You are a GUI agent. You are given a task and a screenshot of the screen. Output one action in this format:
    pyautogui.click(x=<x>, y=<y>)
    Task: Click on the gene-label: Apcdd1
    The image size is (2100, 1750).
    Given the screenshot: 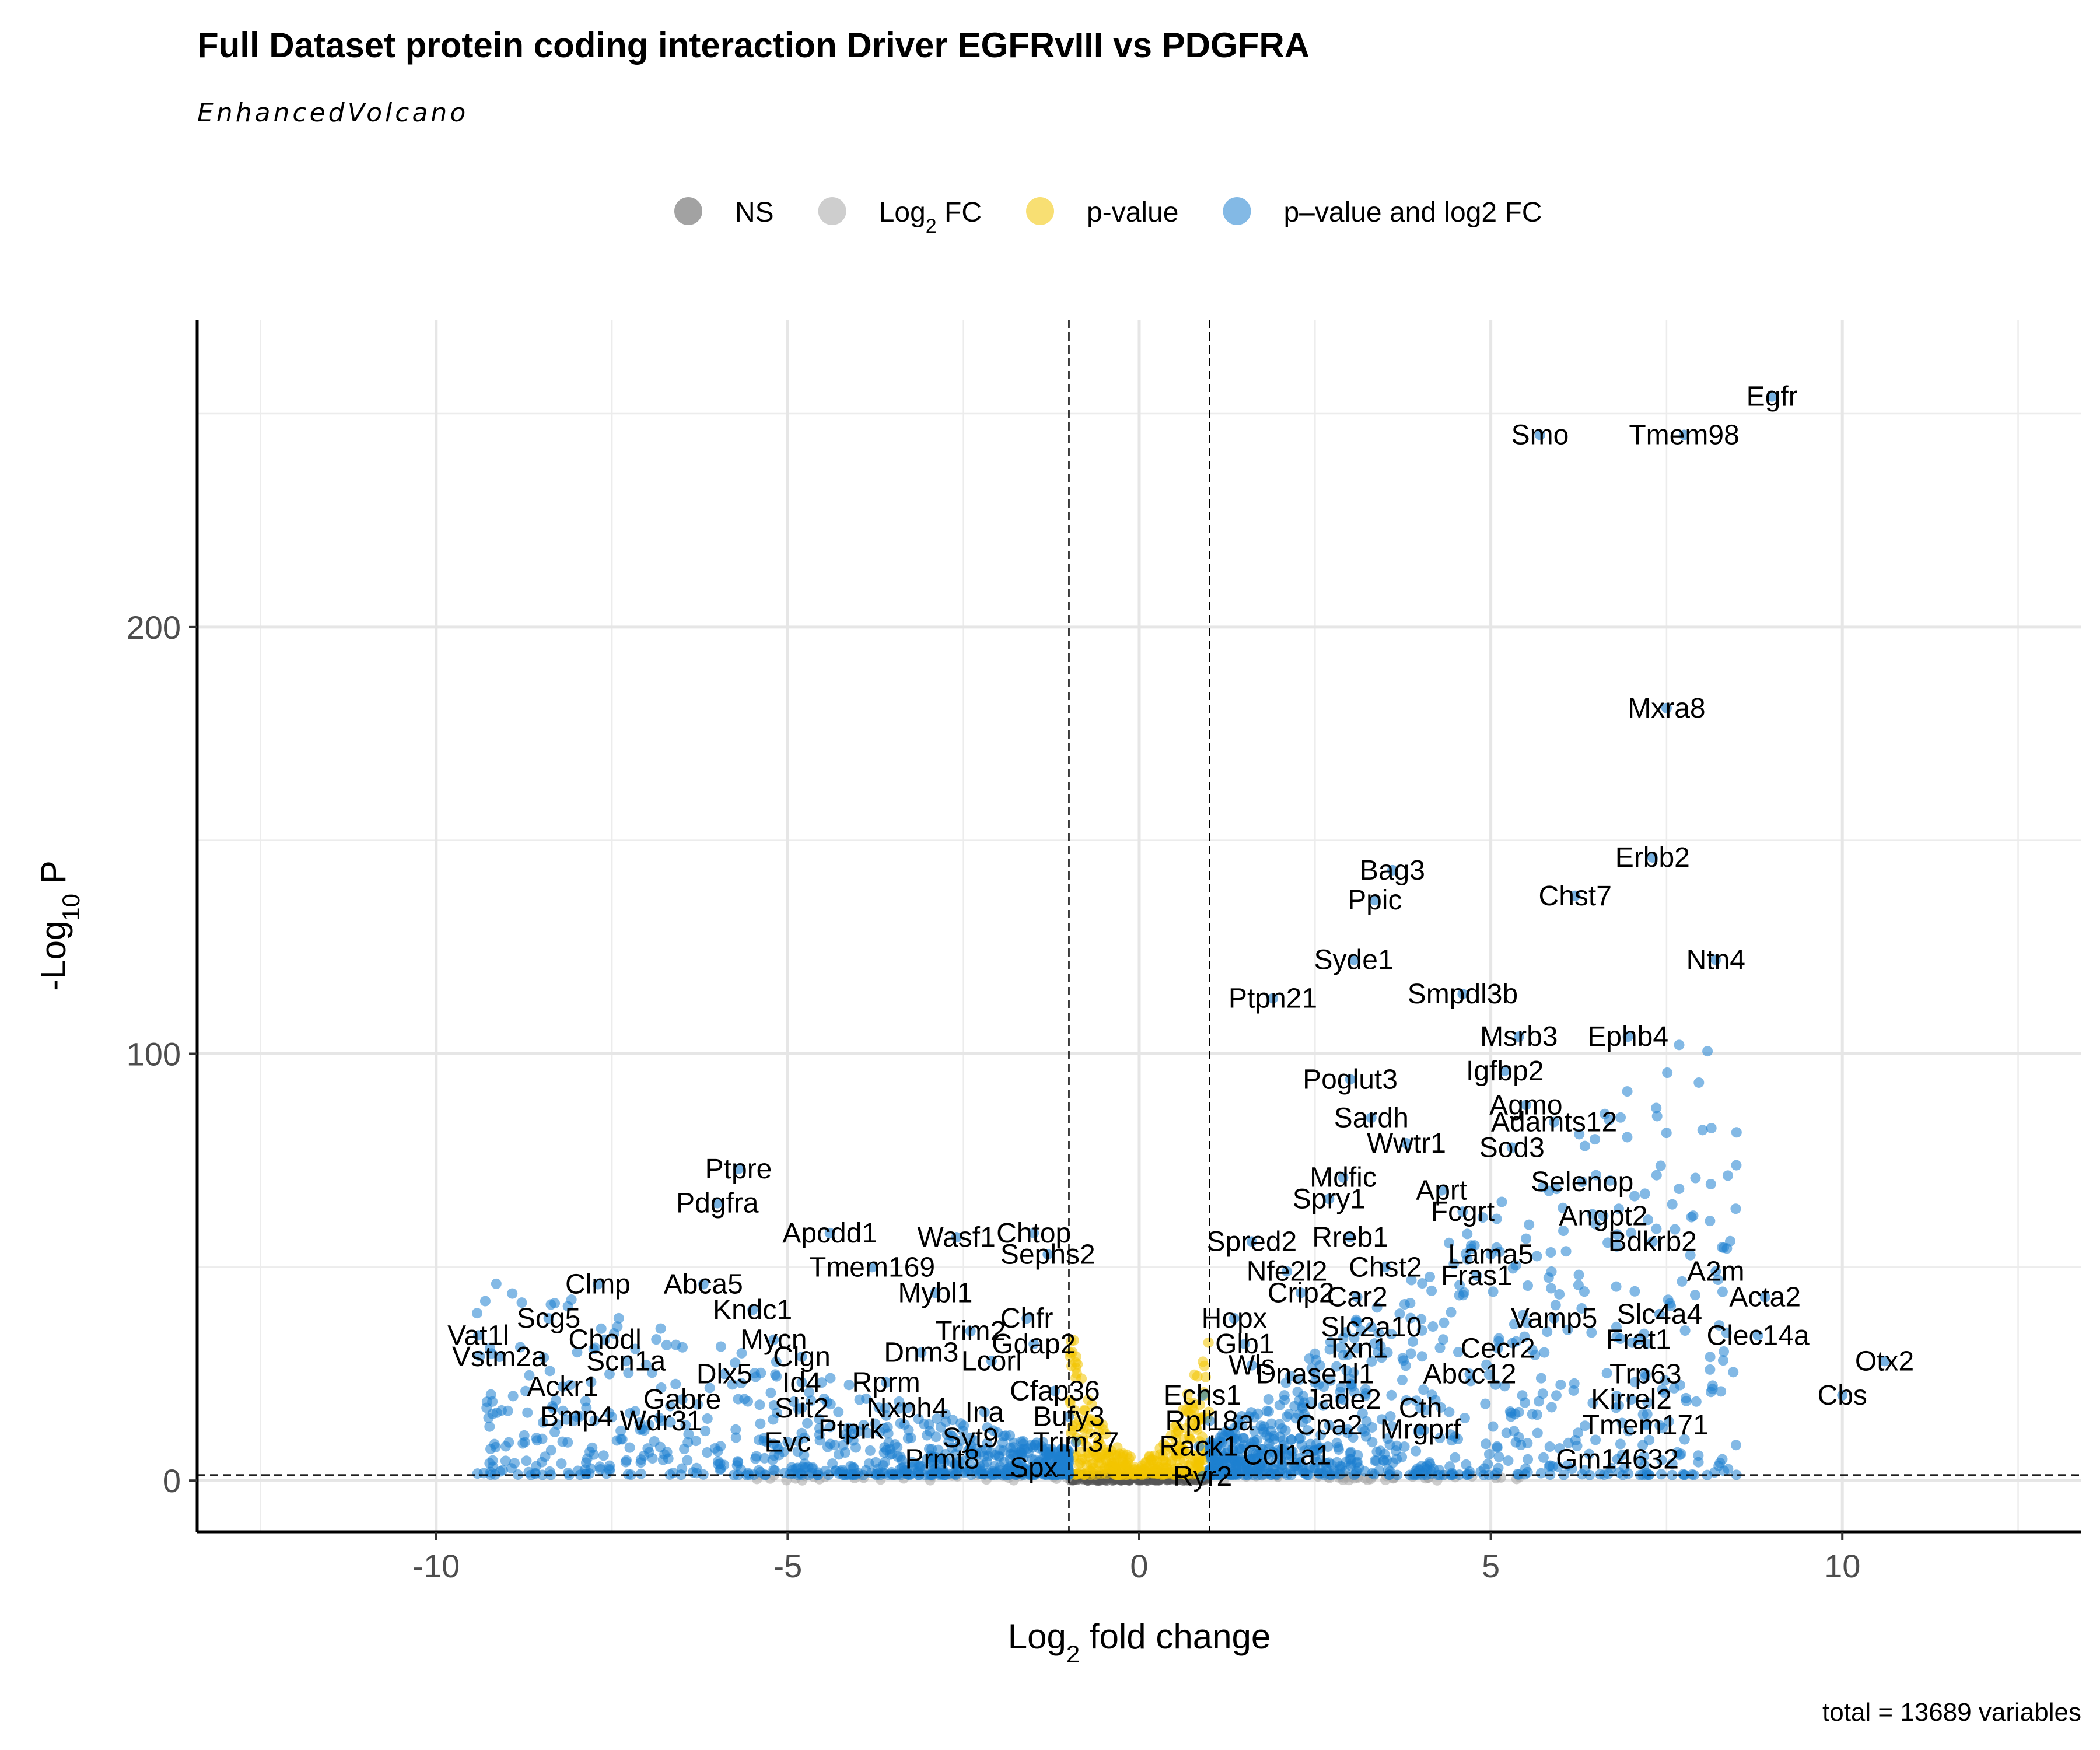 What is the action you would take?
    pyautogui.click(x=829, y=1233)
    